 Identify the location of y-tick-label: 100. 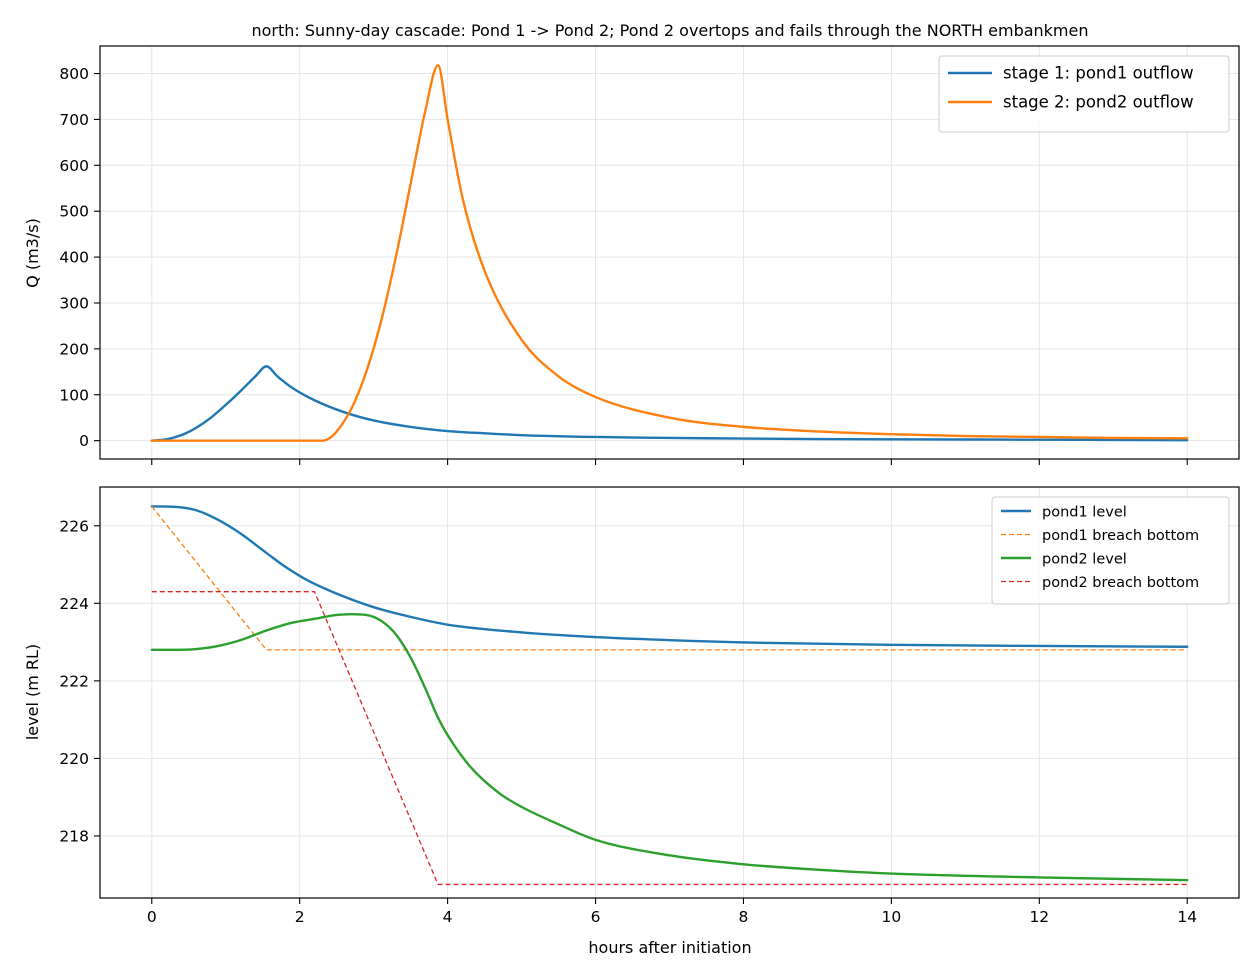
(74, 395).